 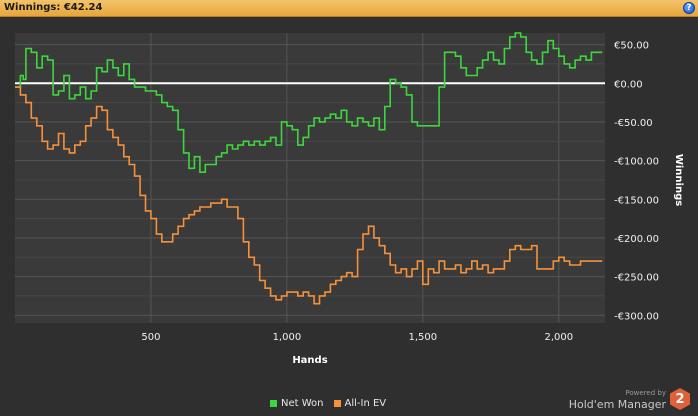 I want to click on y-tick-label: -€100.00, so click(x=636, y=162).